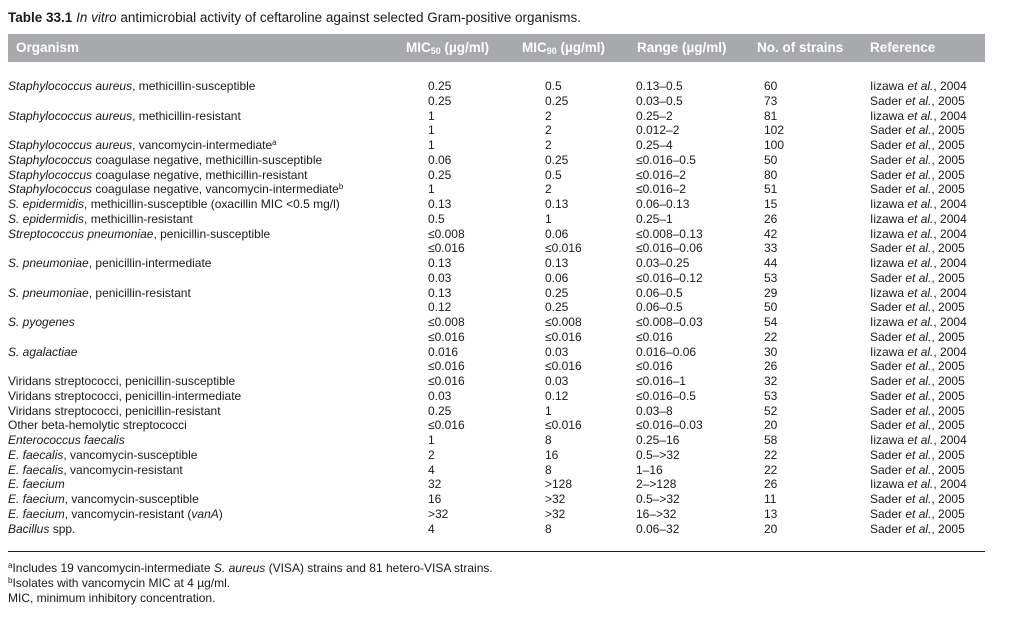 This screenshot has width=1012, height=621. I want to click on mic50-cell: 0.12, so click(440, 307).